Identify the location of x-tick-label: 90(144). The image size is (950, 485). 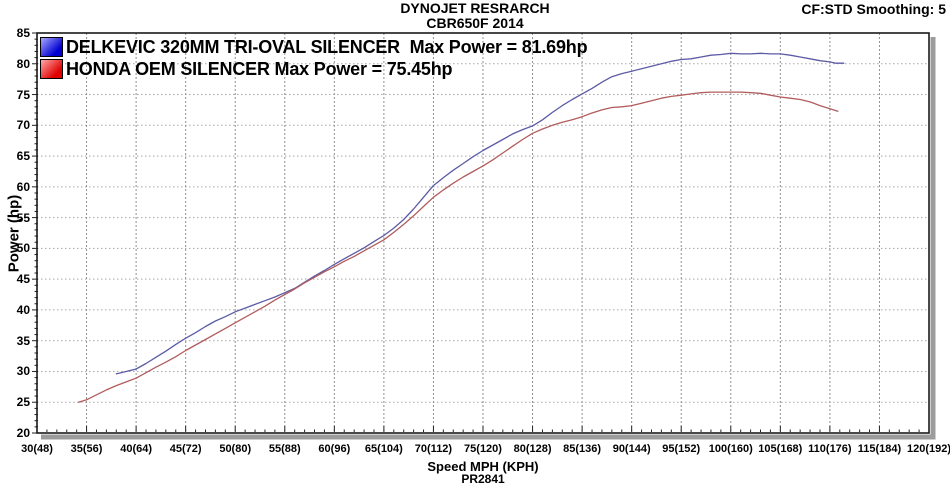
(631, 449).